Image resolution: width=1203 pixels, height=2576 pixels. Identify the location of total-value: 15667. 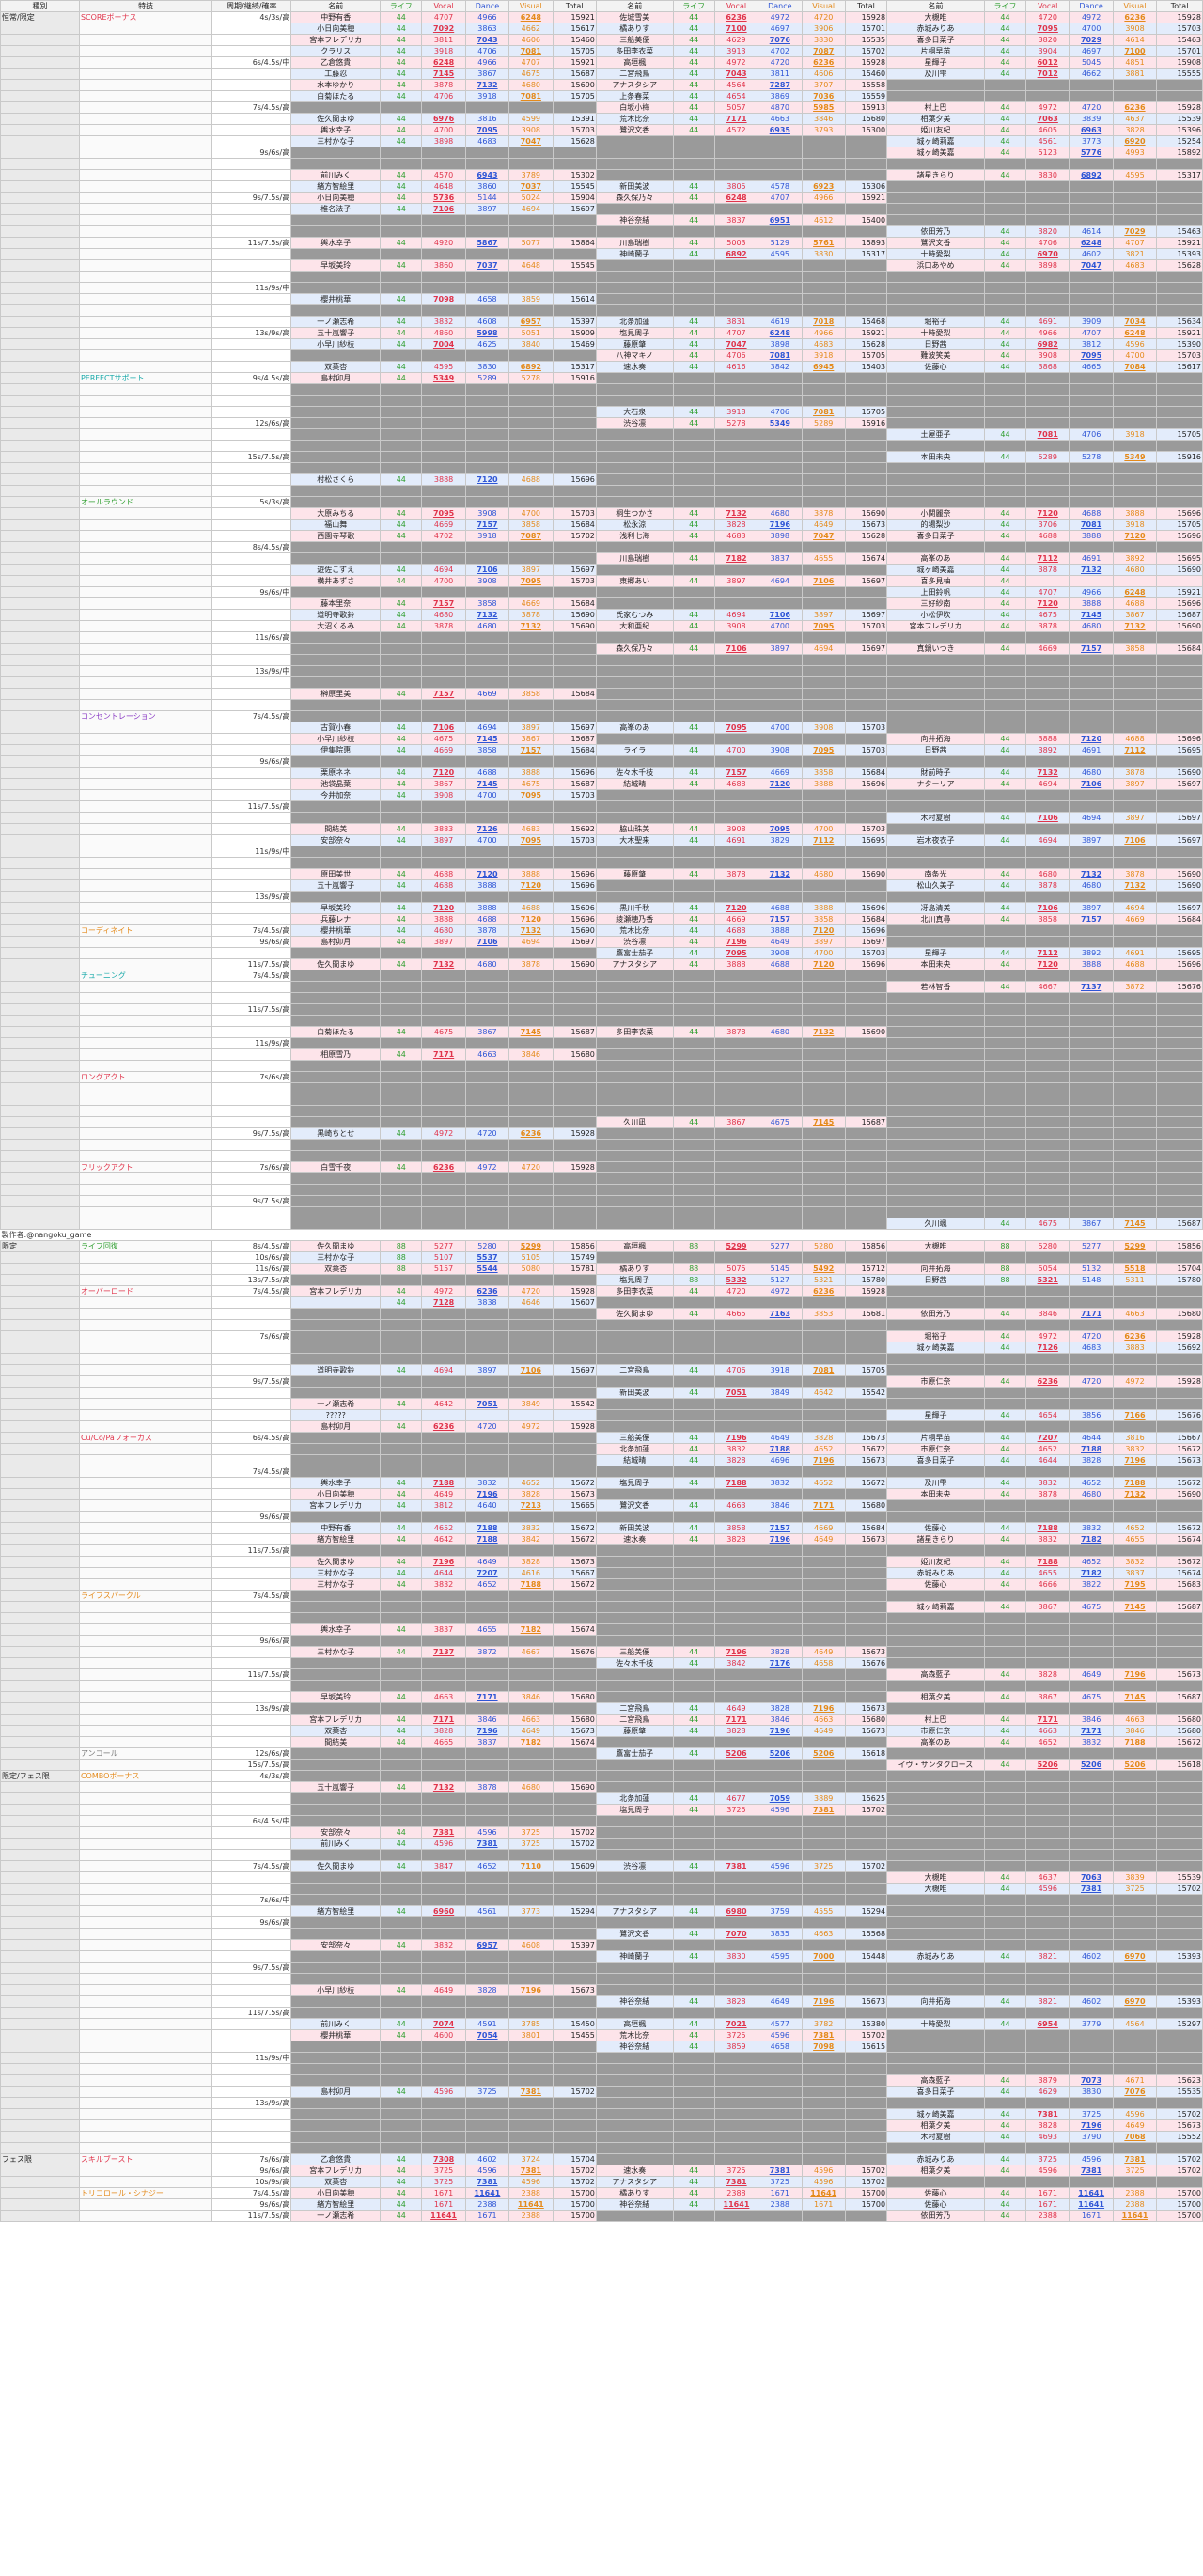
(574, 1573).